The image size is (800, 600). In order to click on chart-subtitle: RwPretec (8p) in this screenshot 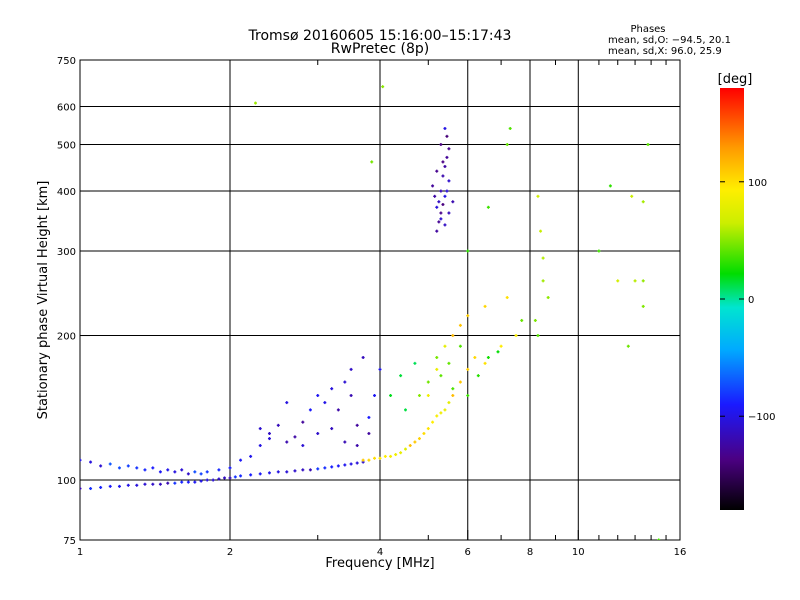, I will do `click(380, 49)`.